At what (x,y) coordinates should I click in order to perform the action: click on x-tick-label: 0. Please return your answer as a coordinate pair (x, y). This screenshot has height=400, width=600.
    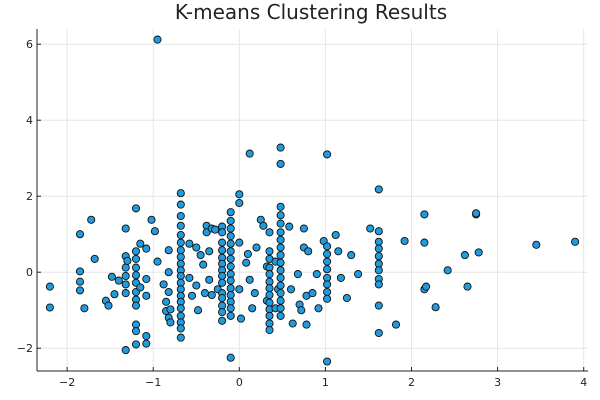
    Looking at the image, I should click on (239, 382).